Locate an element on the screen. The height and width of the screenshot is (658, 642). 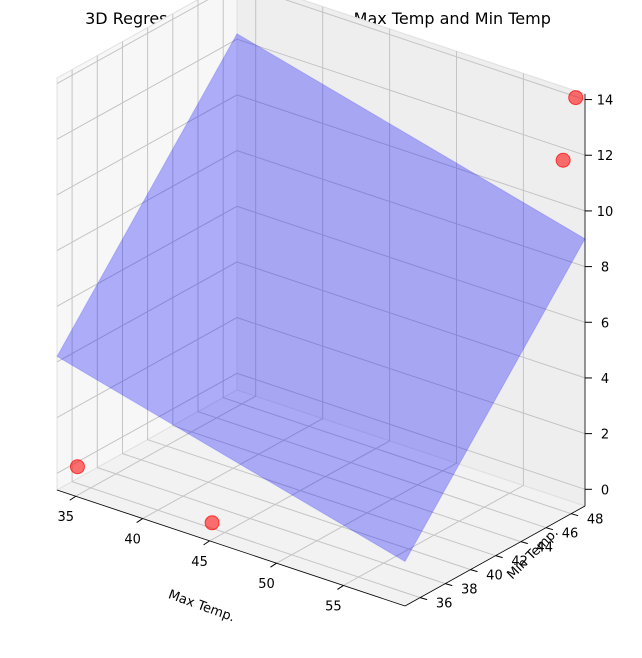
y-tick-label: 44 is located at coordinates (545, 548).